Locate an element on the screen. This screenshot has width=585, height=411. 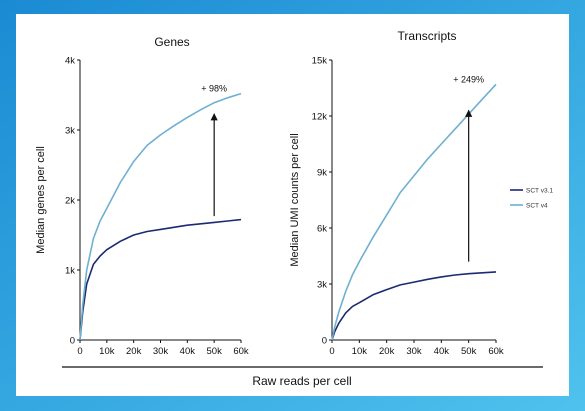
legend: SCT v3.1 SCT v4 is located at coordinates (531, 198).